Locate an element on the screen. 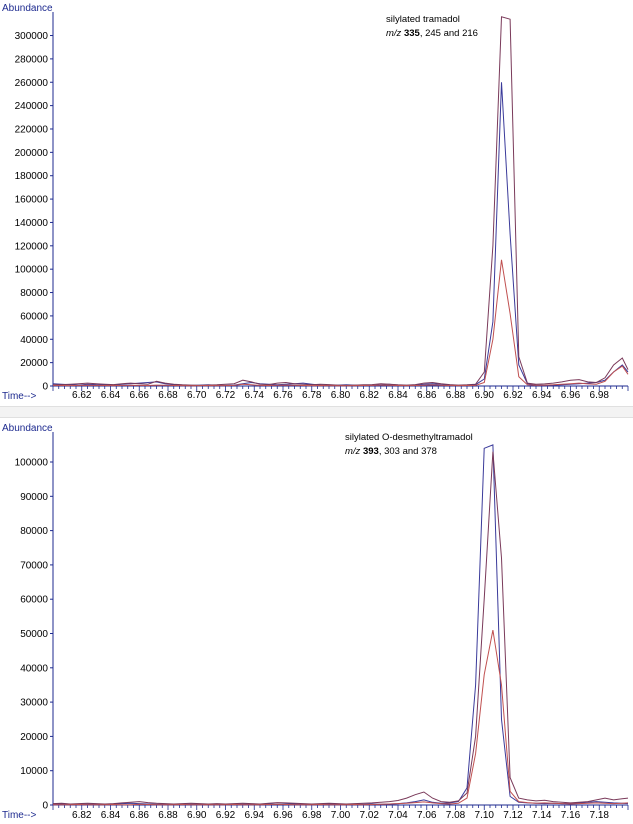 Image resolution: width=633 pixels, height=824 pixels. y-tick-label: 70000 is located at coordinates (34, 565).